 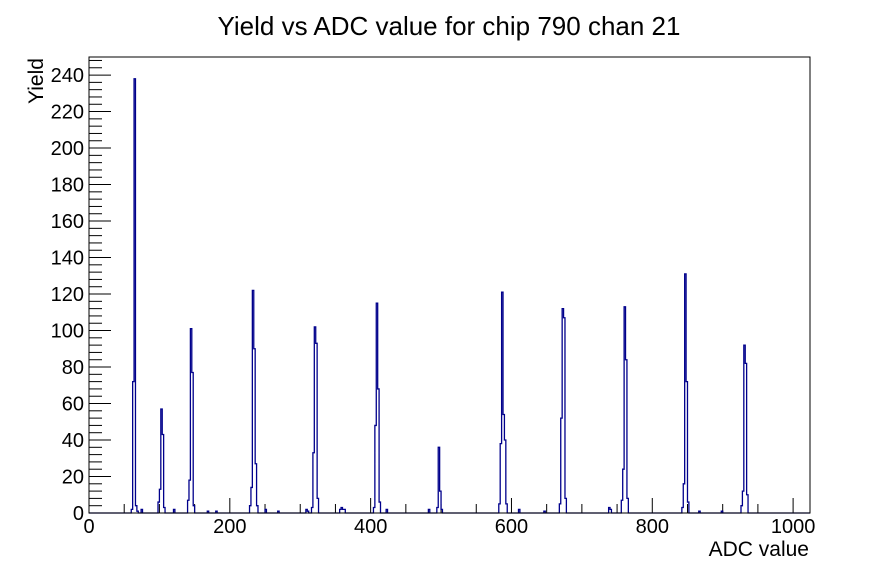 I want to click on y-tick-label: 80, so click(x=73, y=368).